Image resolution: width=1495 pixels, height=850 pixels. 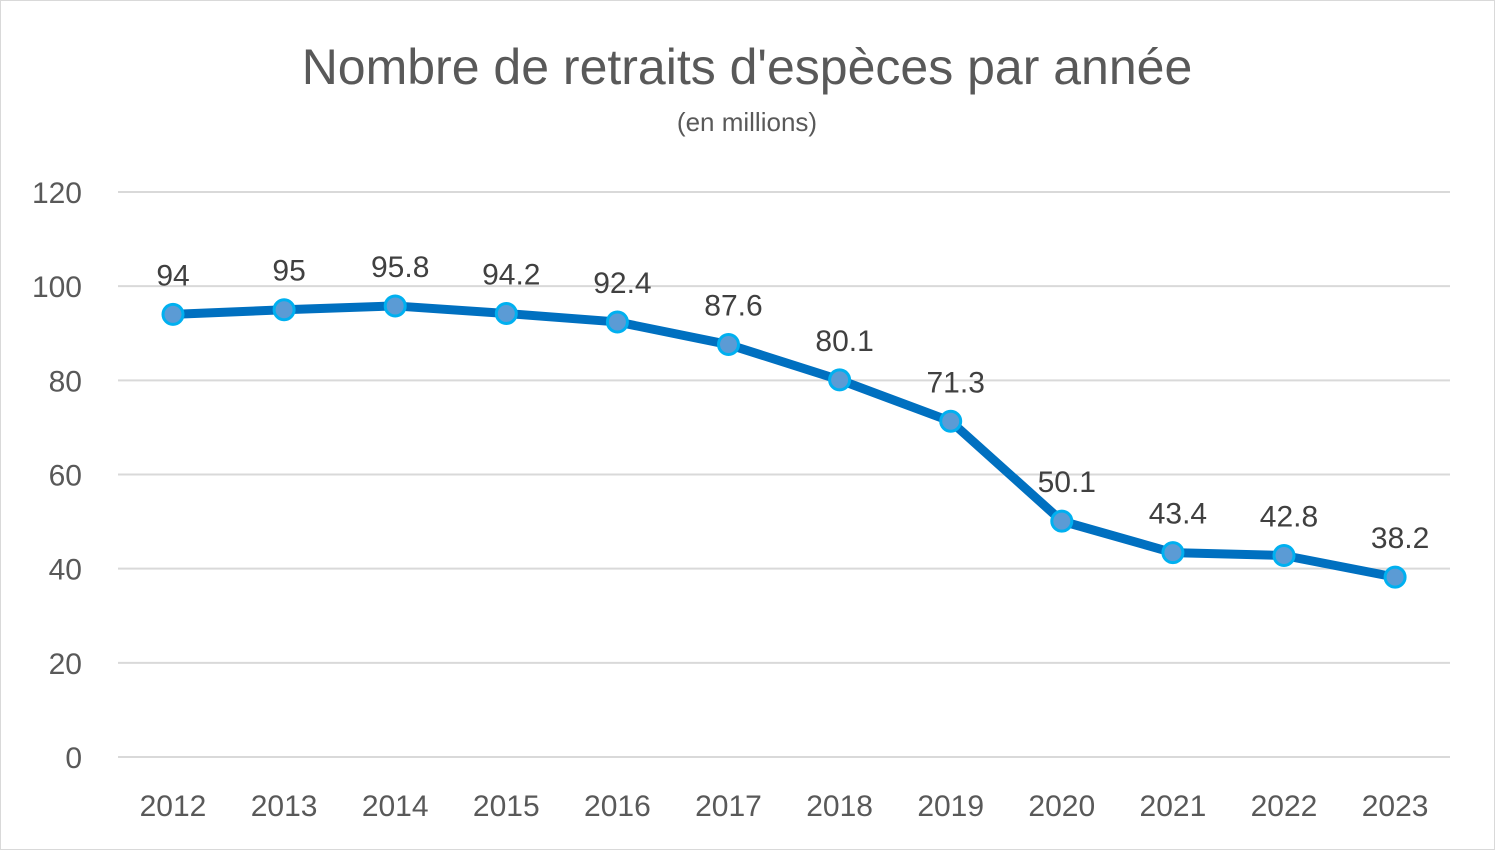 I want to click on x-tick-label-2017: 2017, so click(x=728, y=806).